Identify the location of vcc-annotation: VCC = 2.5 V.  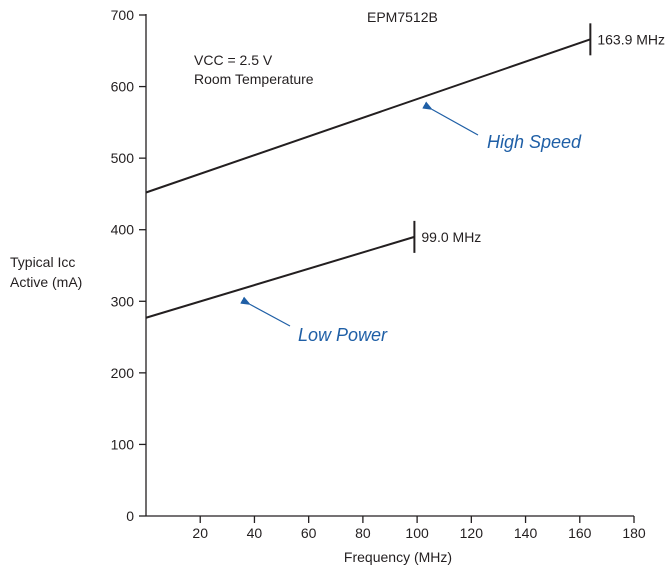
(233, 60).